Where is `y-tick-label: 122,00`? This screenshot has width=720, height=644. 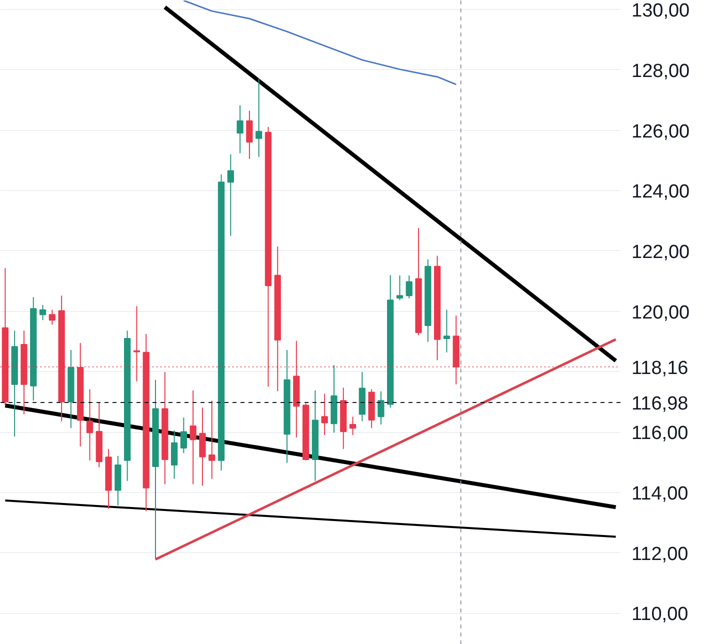 y-tick-label: 122,00 is located at coordinates (661, 252).